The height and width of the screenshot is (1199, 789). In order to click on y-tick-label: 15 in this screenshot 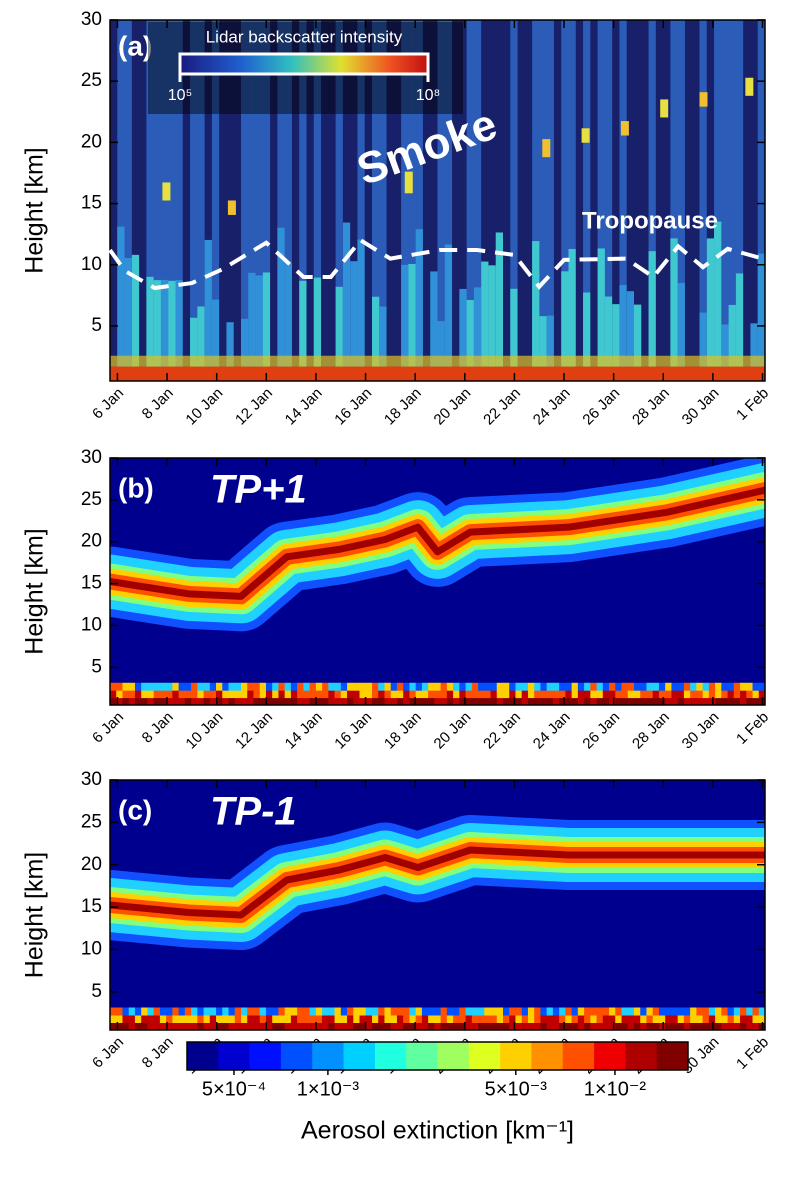, I will do `click(91, 906)`.